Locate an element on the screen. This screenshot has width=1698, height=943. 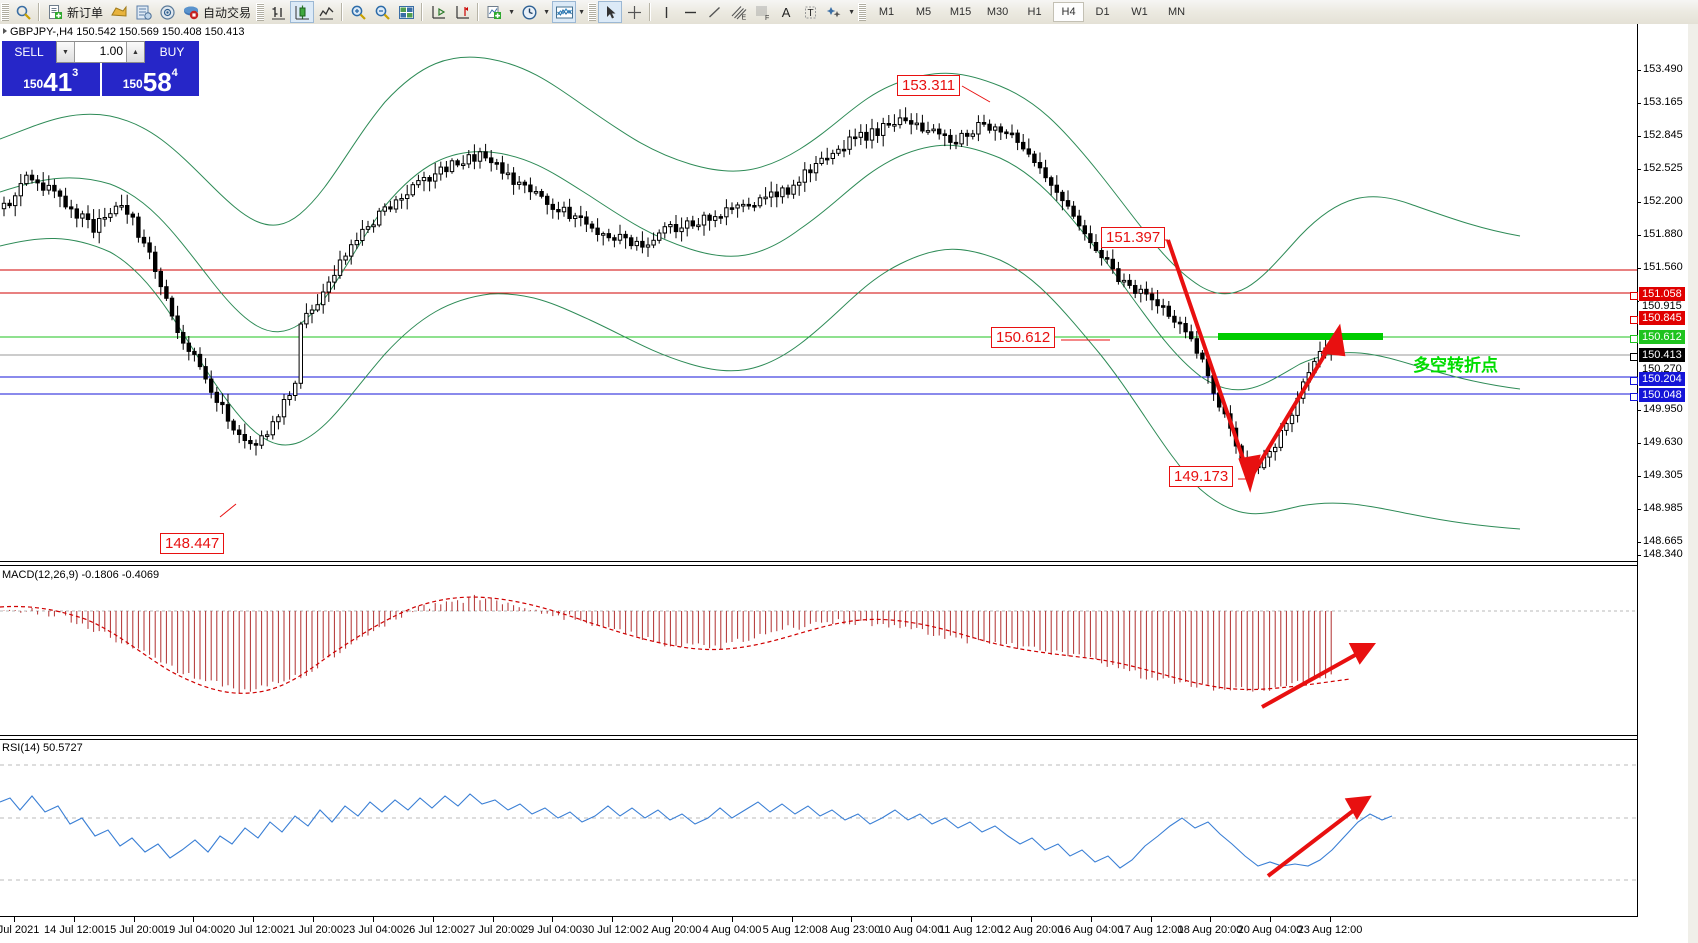
trendline-icon is located at coordinates (714, 12).